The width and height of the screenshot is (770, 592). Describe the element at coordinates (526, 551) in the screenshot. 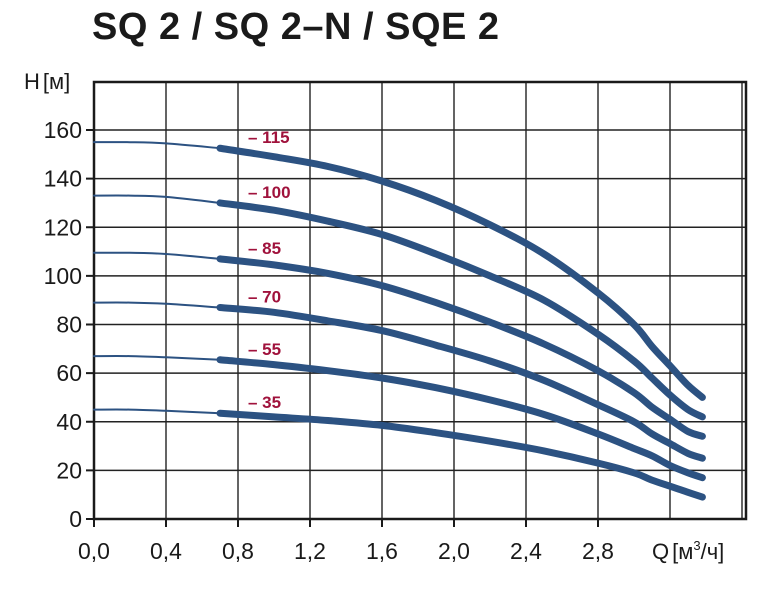

I see `x-tick-label: 2,4` at that location.